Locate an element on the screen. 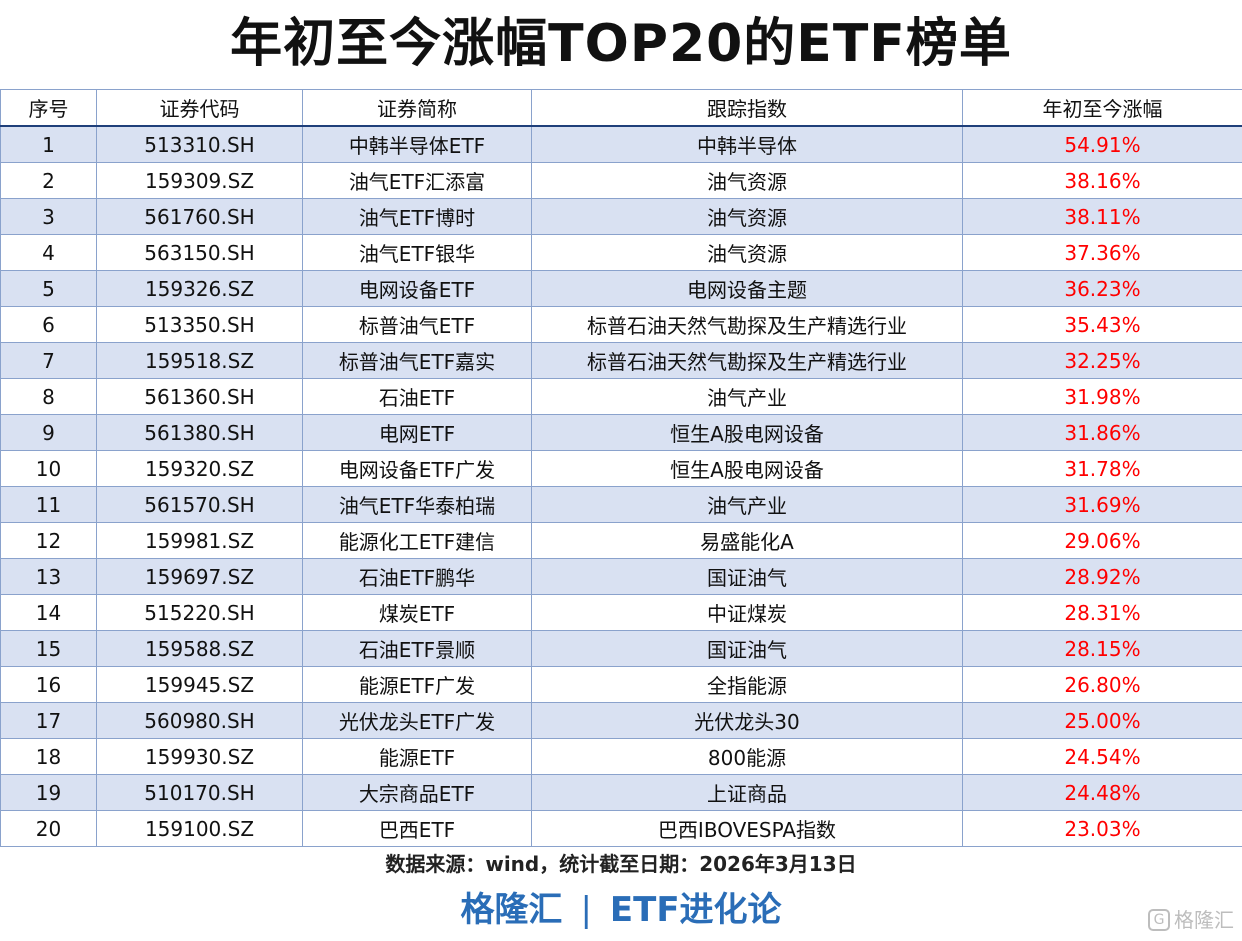 The width and height of the screenshot is (1242, 941). cell-pct: 36.23% is located at coordinates (1102, 288).